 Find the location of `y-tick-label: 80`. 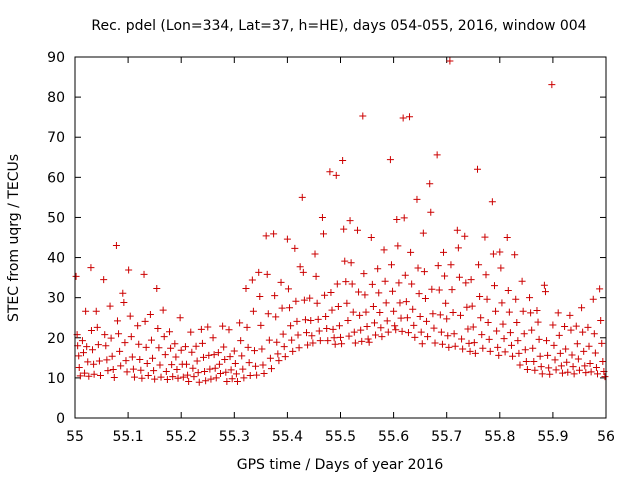

y-tick-label: 80 is located at coordinates (56, 98).